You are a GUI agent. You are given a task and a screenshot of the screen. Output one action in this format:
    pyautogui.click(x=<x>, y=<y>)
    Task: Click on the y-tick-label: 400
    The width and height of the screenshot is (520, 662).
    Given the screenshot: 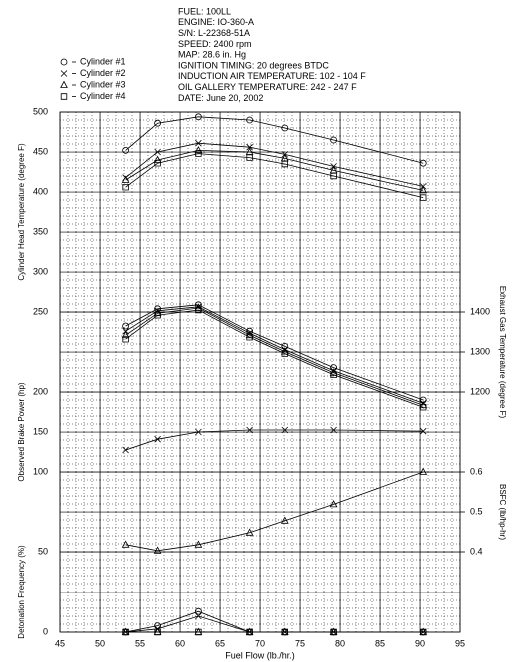 What is the action you would take?
    pyautogui.click(x=40, y=191)
    